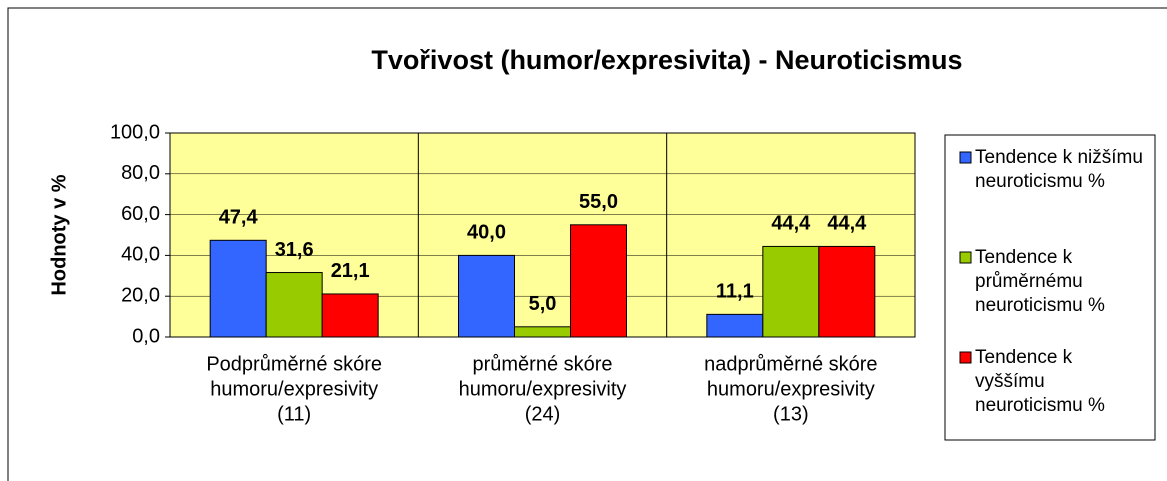  What do you see at coordinates (542, 364) in the screenshot?
I see `x-tick-label: průměrné skóre` at bounding box center [542, 364].